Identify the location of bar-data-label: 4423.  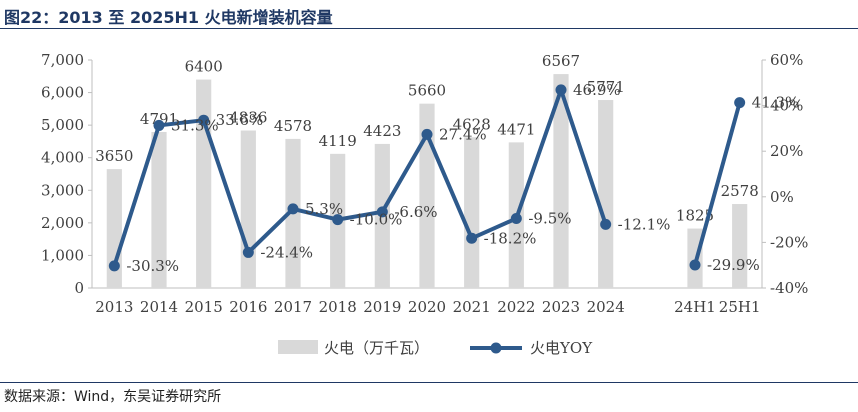
(382, 131).